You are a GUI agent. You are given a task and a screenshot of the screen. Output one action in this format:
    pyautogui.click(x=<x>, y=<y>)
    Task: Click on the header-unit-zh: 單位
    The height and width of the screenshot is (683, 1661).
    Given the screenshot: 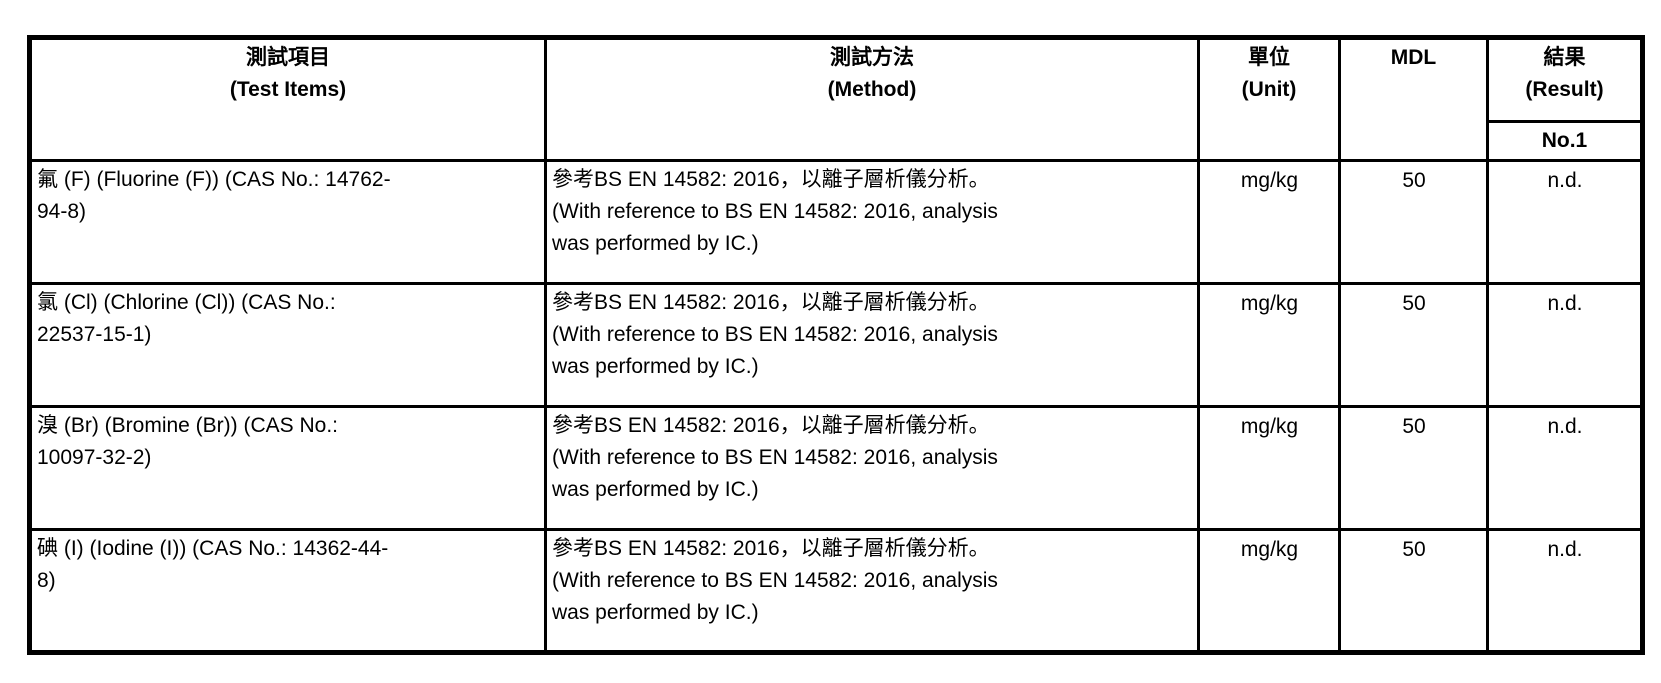 What is the action you would take?
    pyautogui.click(x=1269, y=57)
    